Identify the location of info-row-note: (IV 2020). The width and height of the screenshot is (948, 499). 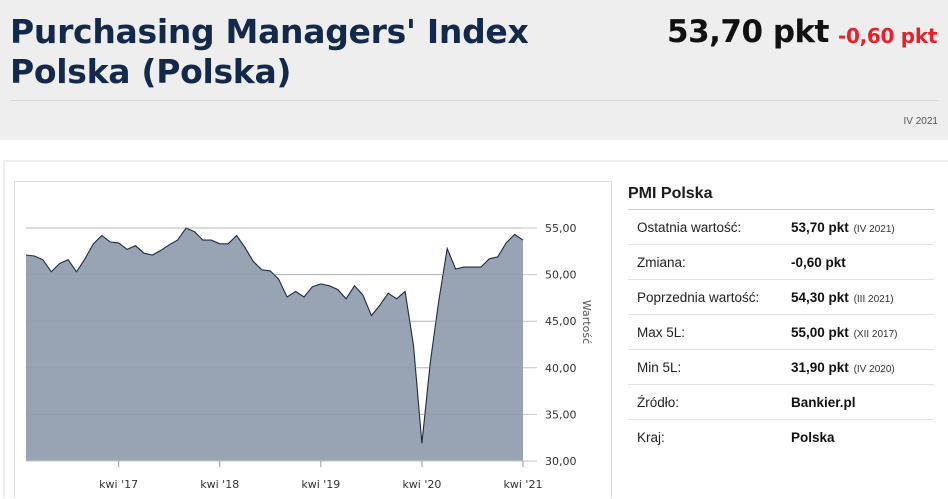
(872, 369).